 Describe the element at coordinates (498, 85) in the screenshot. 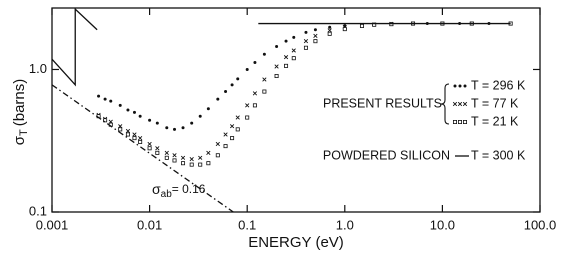

I see `legend-label: T = 296 K` at that location.